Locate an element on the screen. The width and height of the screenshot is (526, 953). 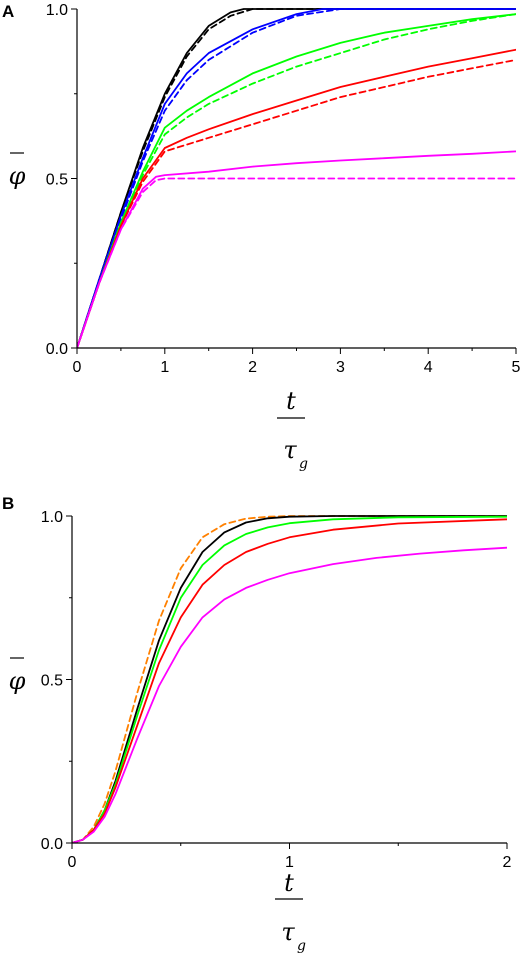
y-tick-label-a: 0.5 is located at coordinates (57, 180).